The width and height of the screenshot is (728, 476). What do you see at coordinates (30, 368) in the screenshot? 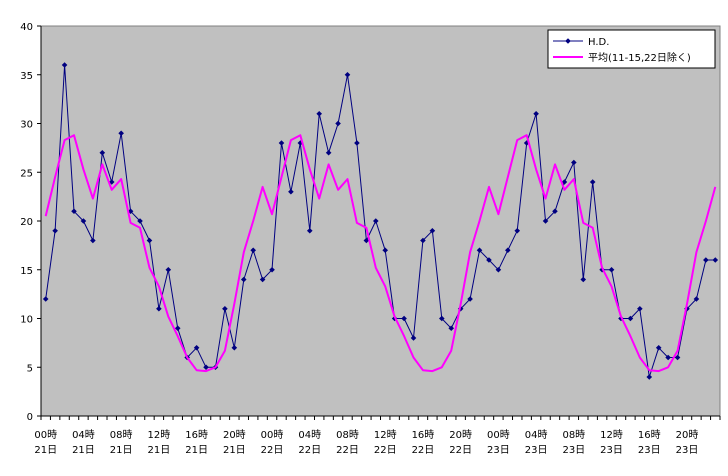
I see `y-tick-label: 5` at bounding box center [30, 368].